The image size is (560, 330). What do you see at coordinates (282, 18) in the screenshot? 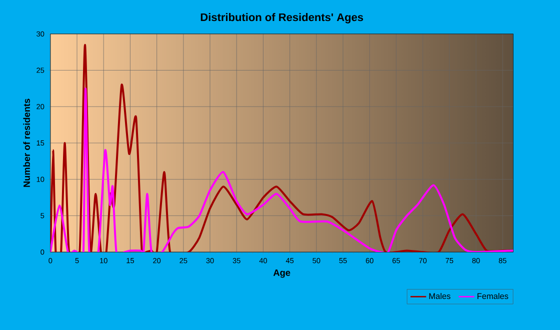
I see `chart-title: Distribution of Residents' Ages` at bounding box center [282, 18].